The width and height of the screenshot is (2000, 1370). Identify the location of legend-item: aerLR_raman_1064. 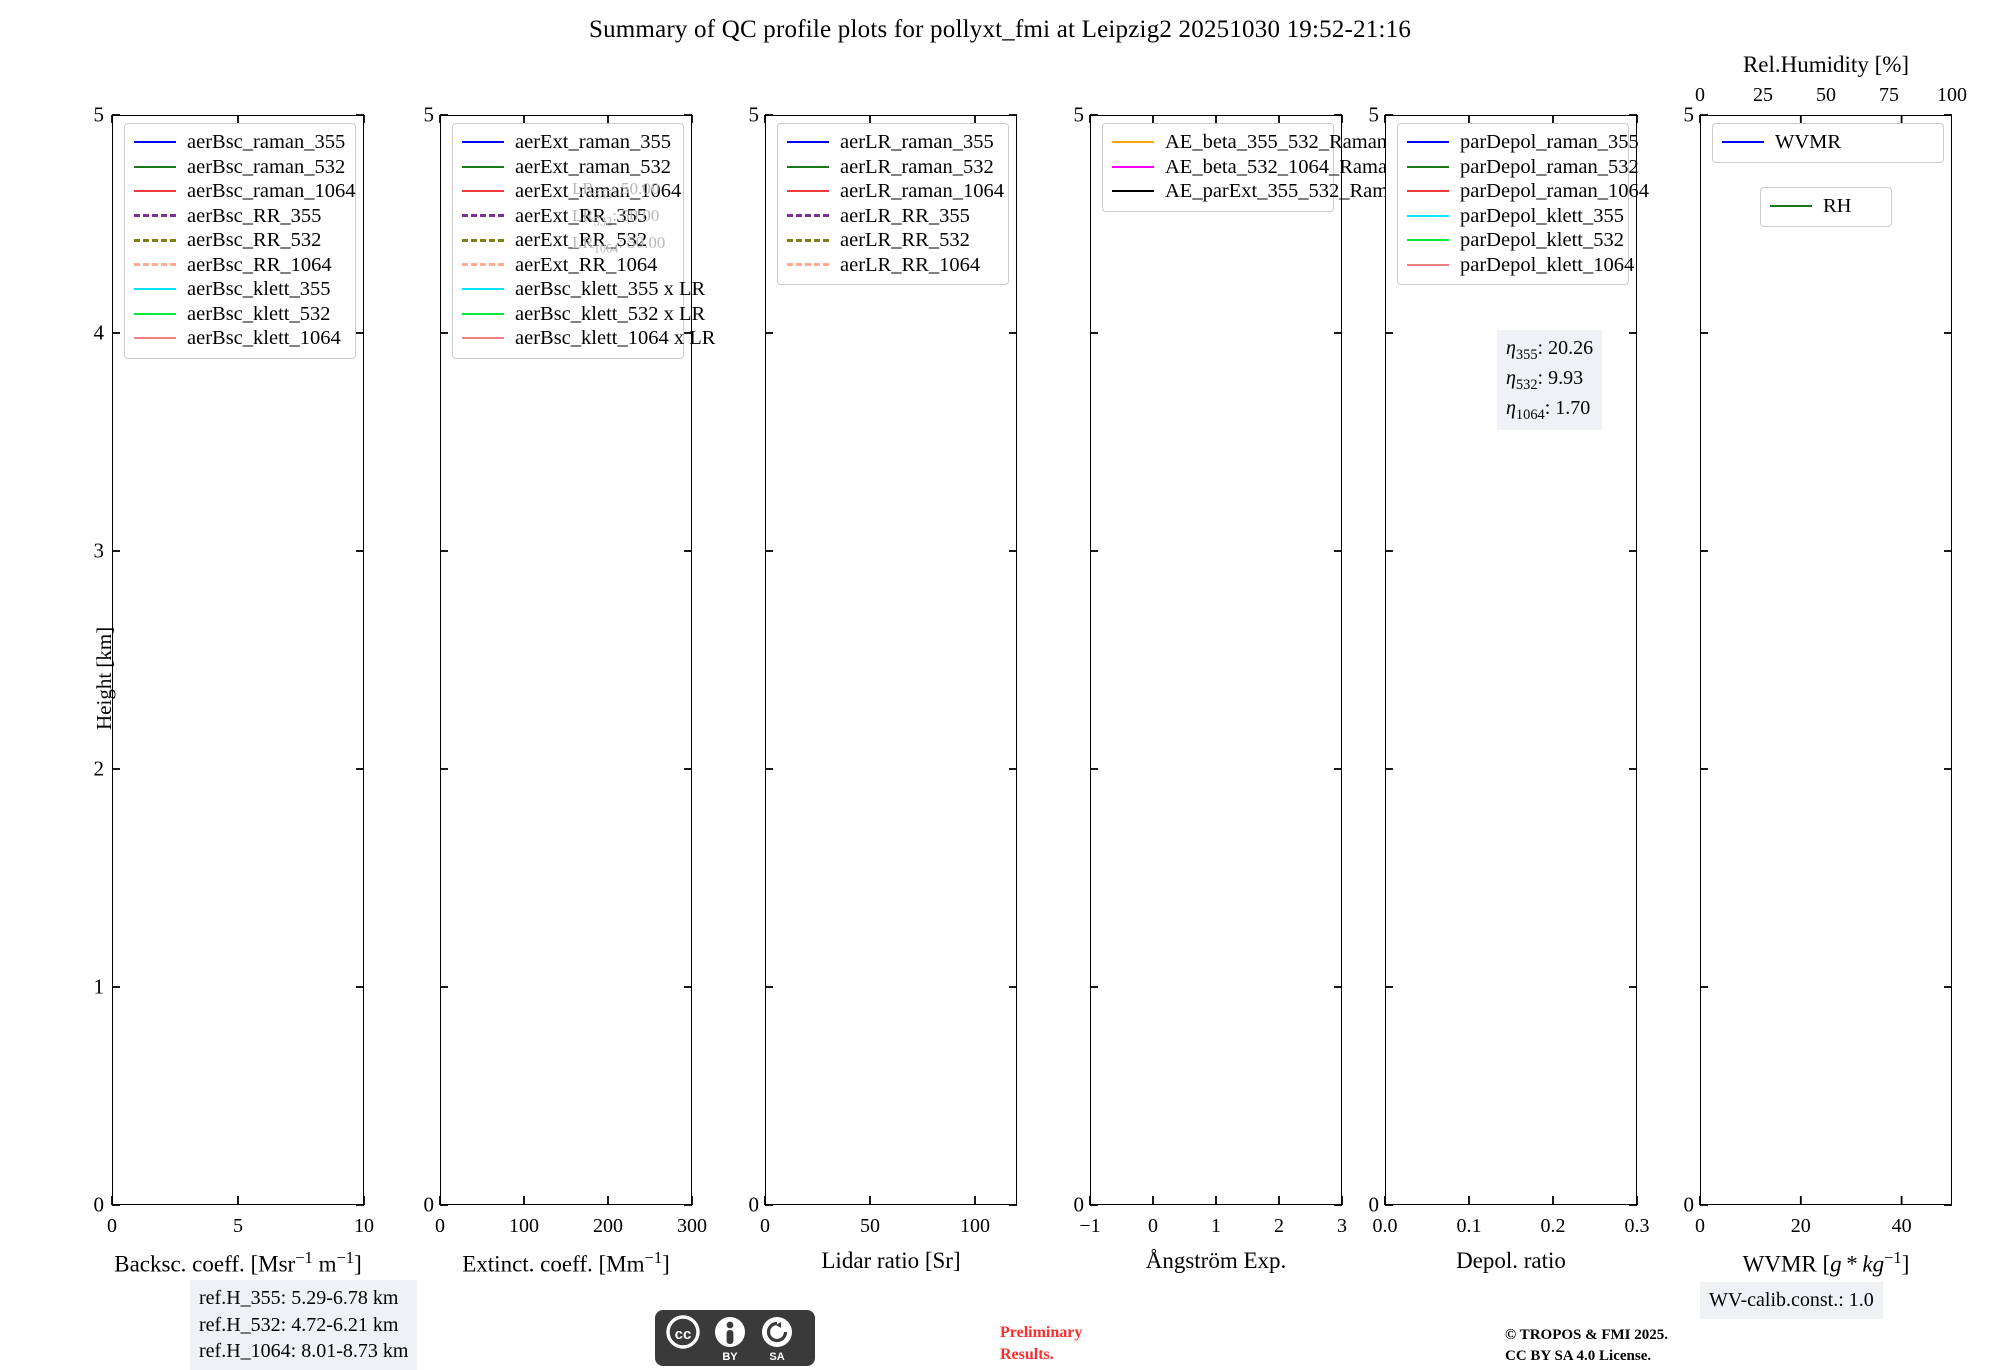
(895, 191).